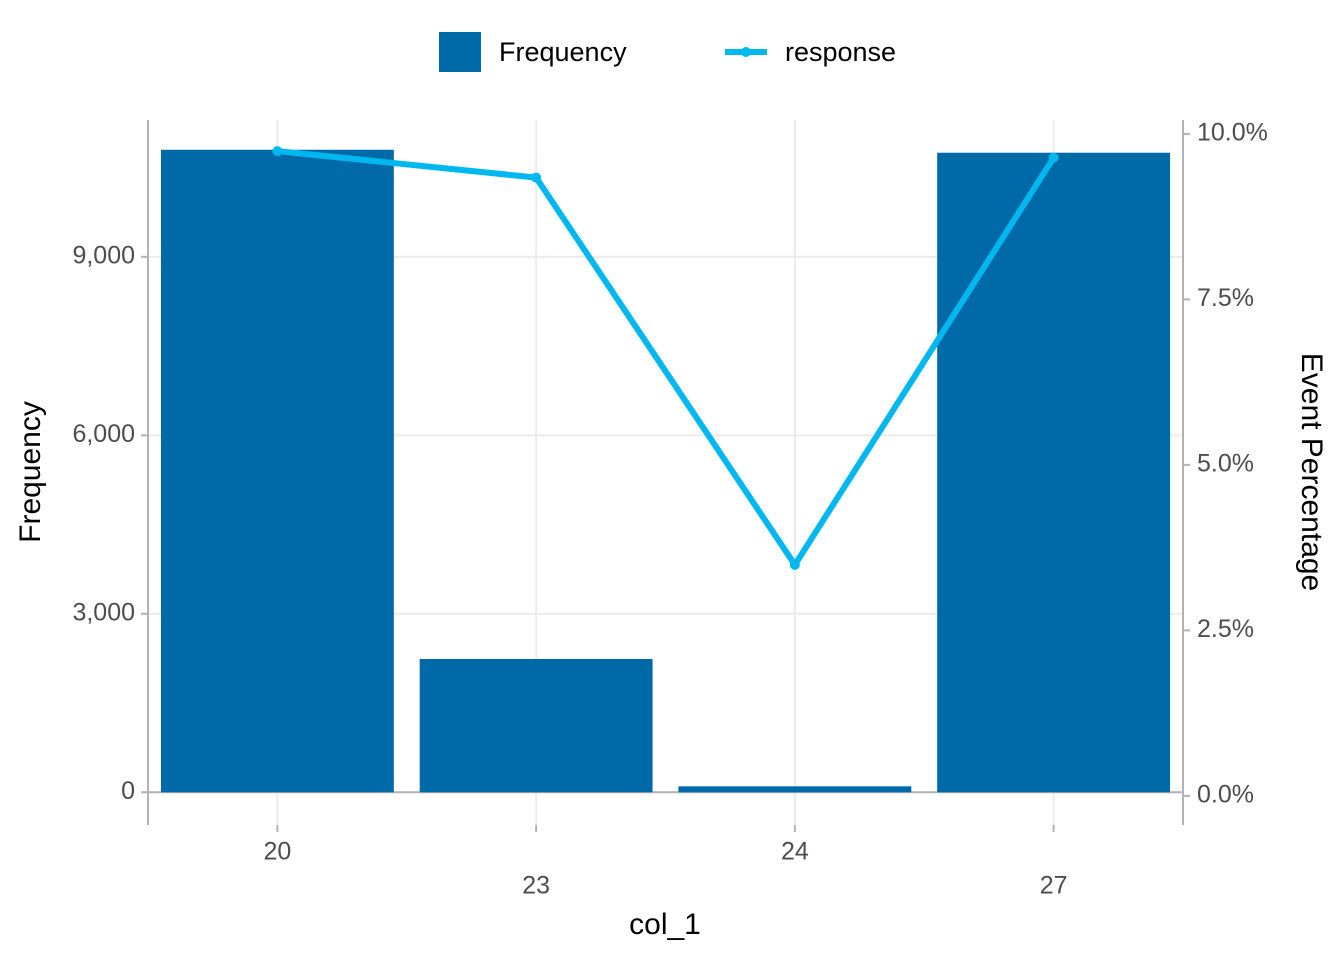 The image size is (1344, 960). I want to click on y-tick-label: 3,000, so click(103, 612).